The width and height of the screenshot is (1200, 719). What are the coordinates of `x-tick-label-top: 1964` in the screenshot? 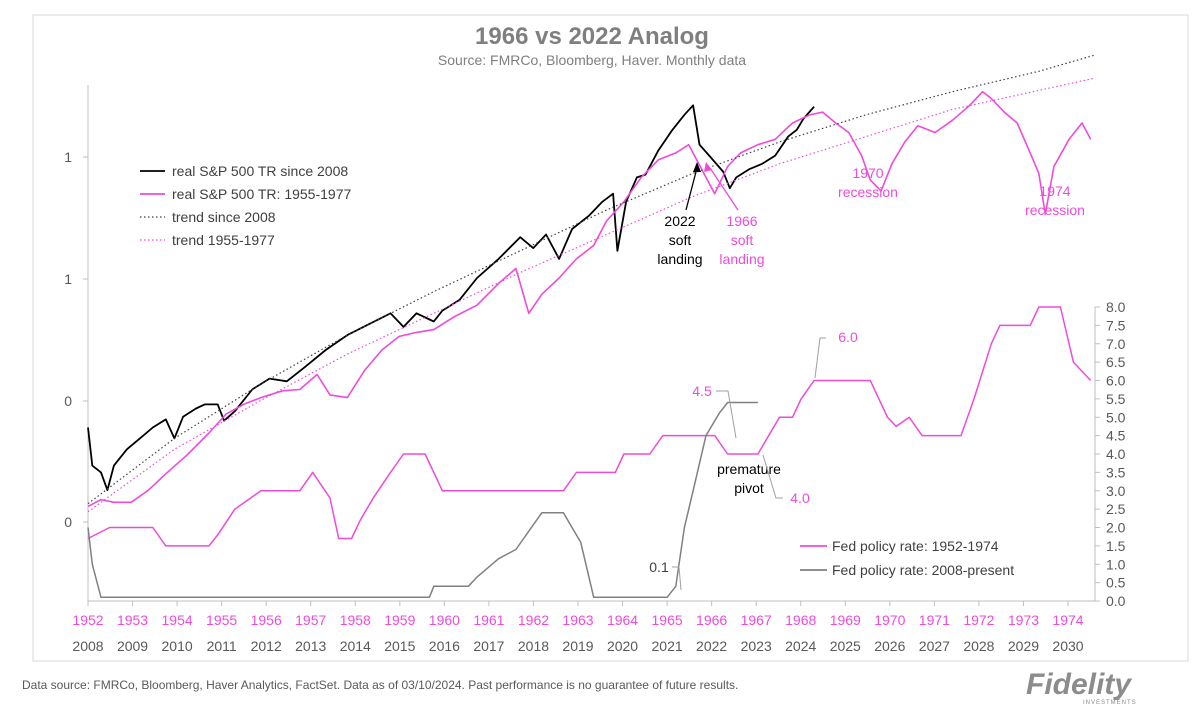 It's located at (622, 620).